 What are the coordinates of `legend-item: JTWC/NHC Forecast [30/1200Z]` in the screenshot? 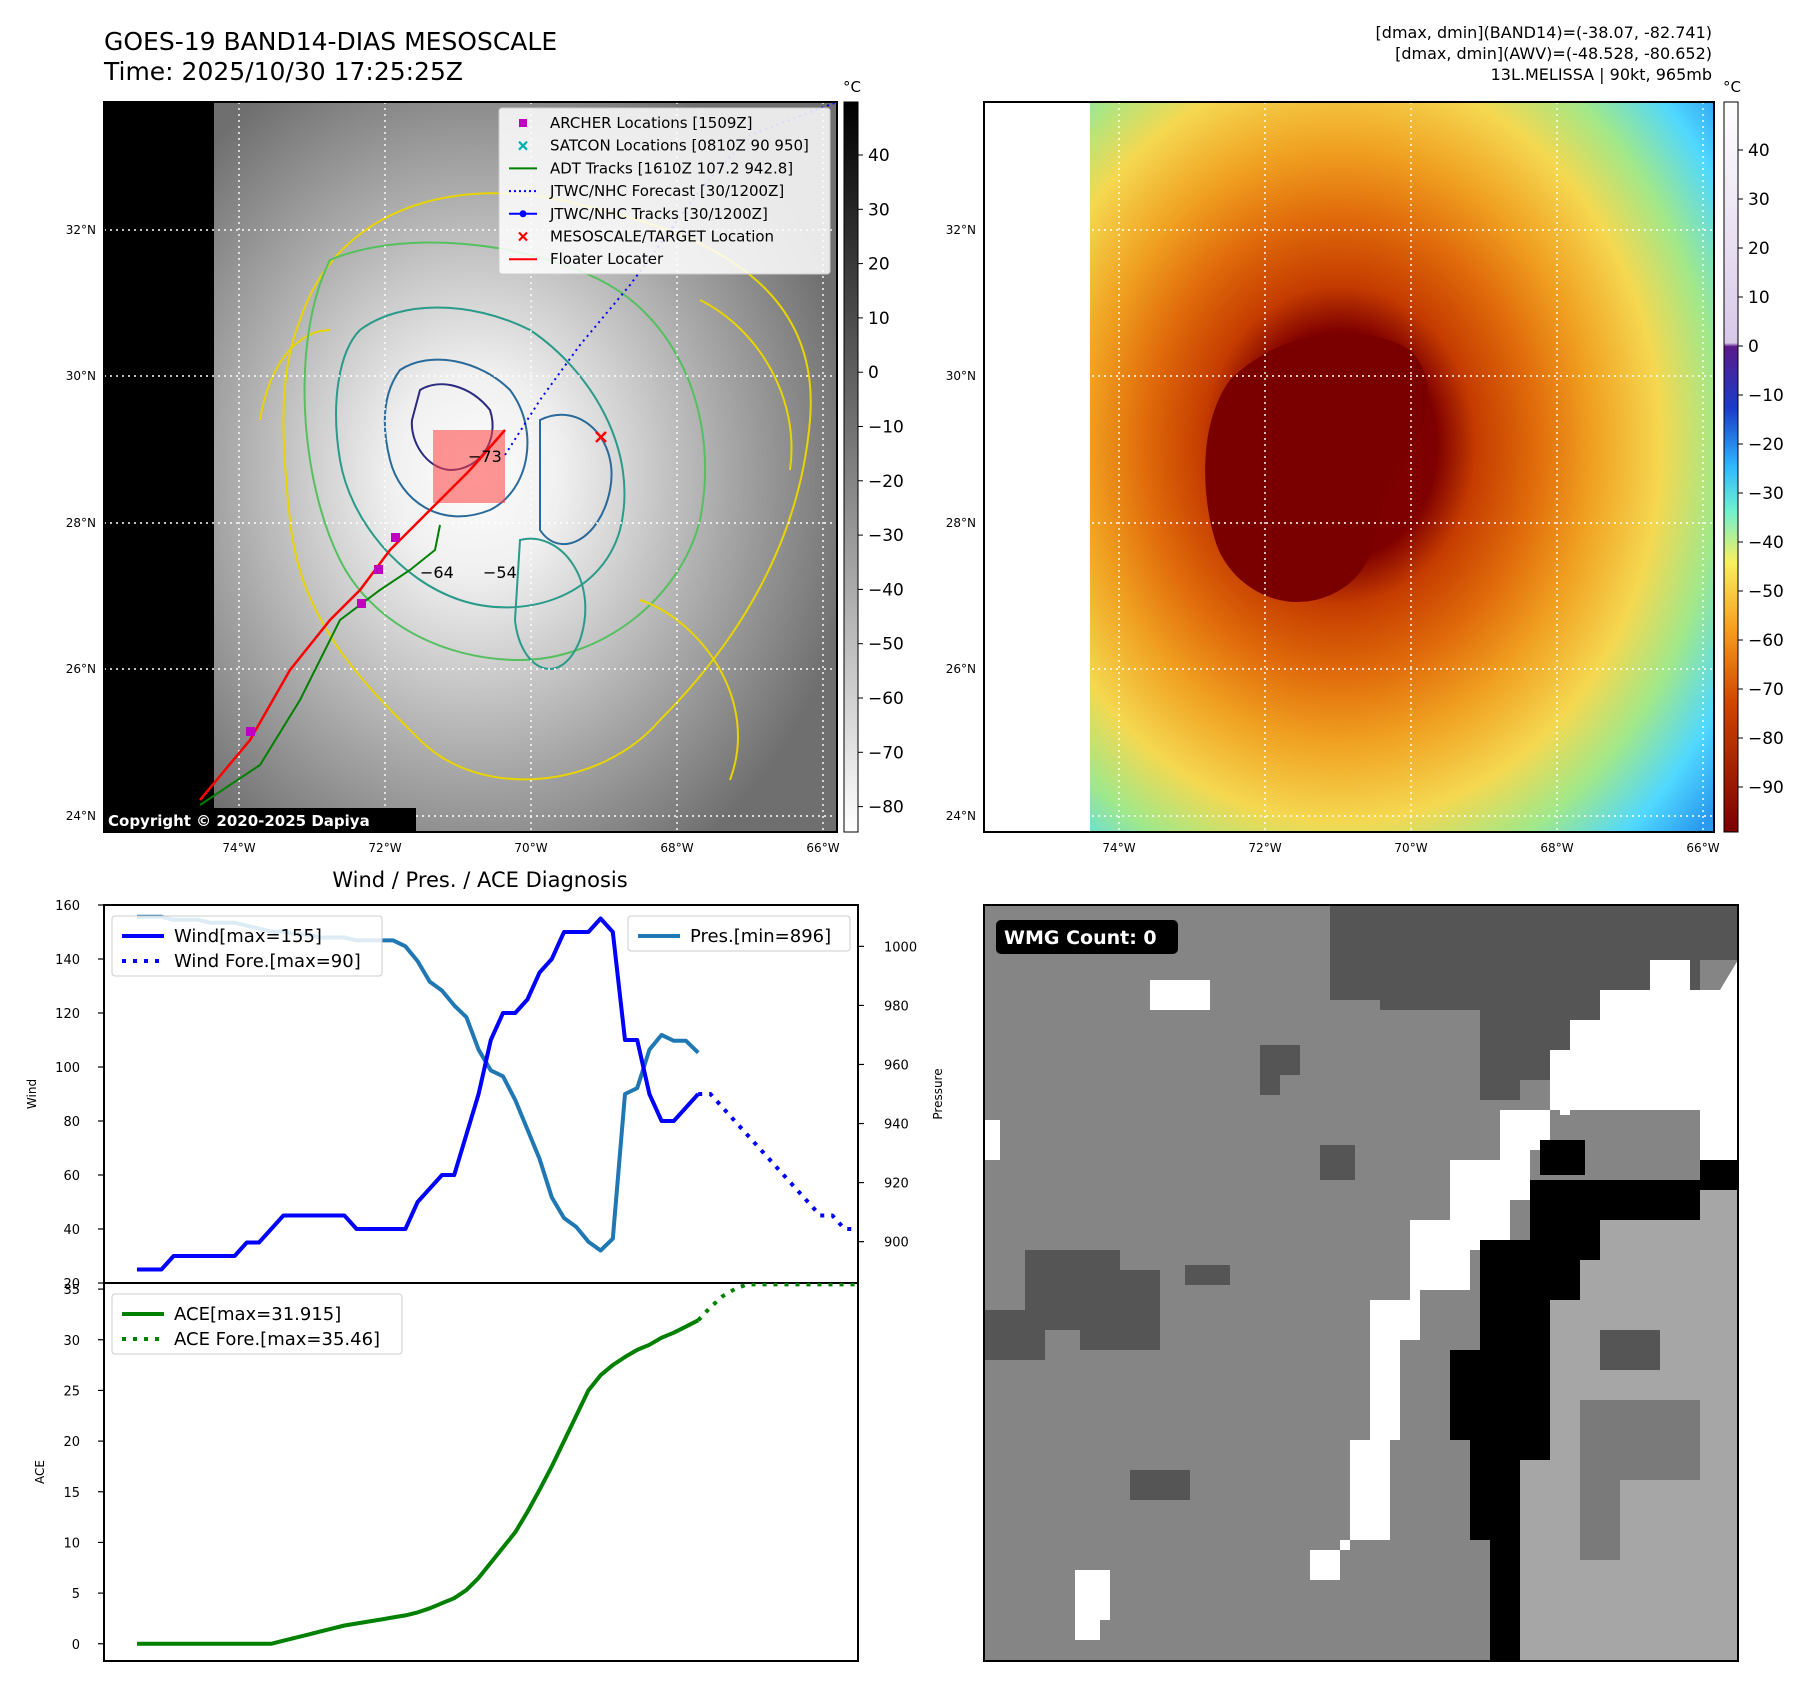 It's located at (646, 191).